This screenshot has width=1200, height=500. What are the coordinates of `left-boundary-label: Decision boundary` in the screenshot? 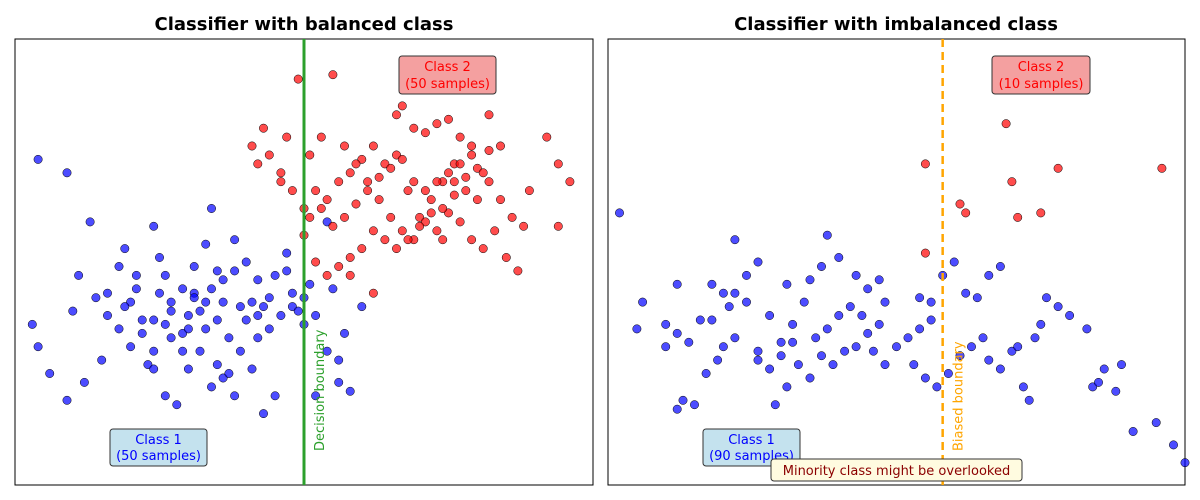 It's located at (320, 390).